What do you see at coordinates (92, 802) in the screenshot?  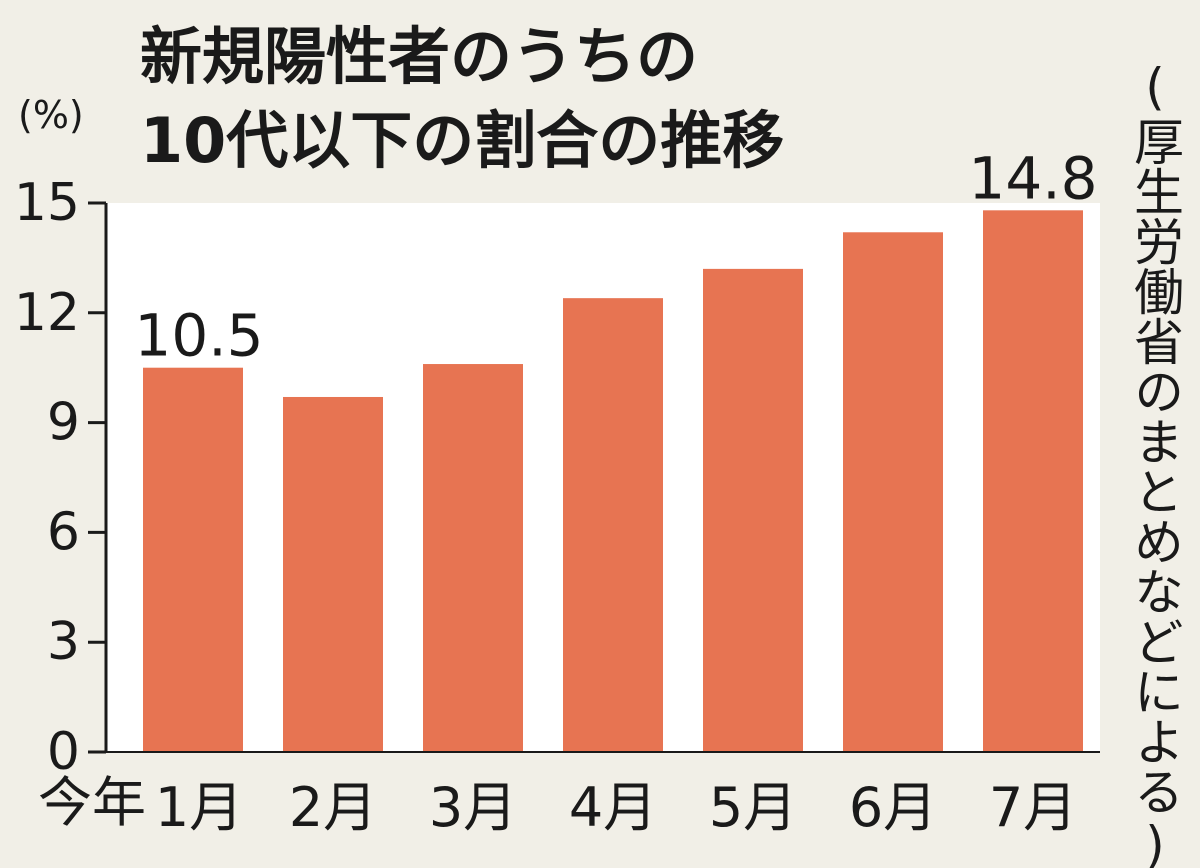 I see `x-axis-year-prefix: 今年` at bounding box center [92, 802].